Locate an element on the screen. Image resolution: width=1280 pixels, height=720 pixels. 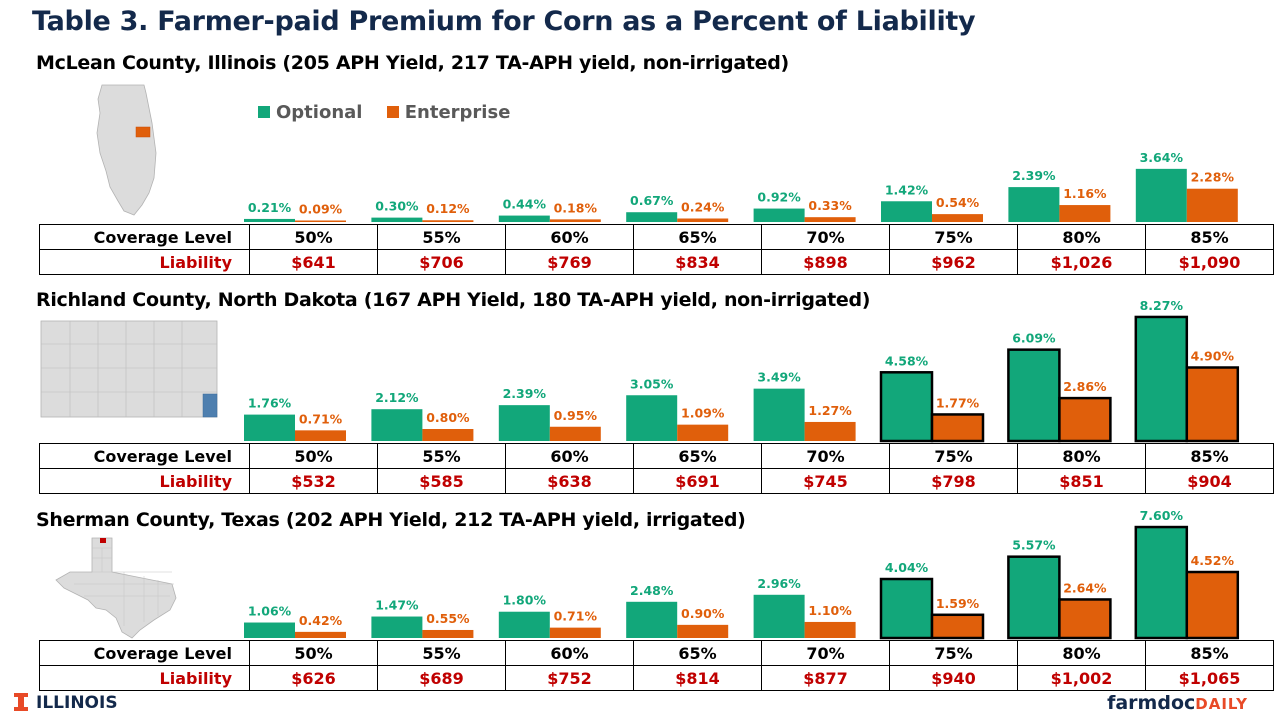
optional-data-label: 6.09% is located at coordinates (1034, 338).